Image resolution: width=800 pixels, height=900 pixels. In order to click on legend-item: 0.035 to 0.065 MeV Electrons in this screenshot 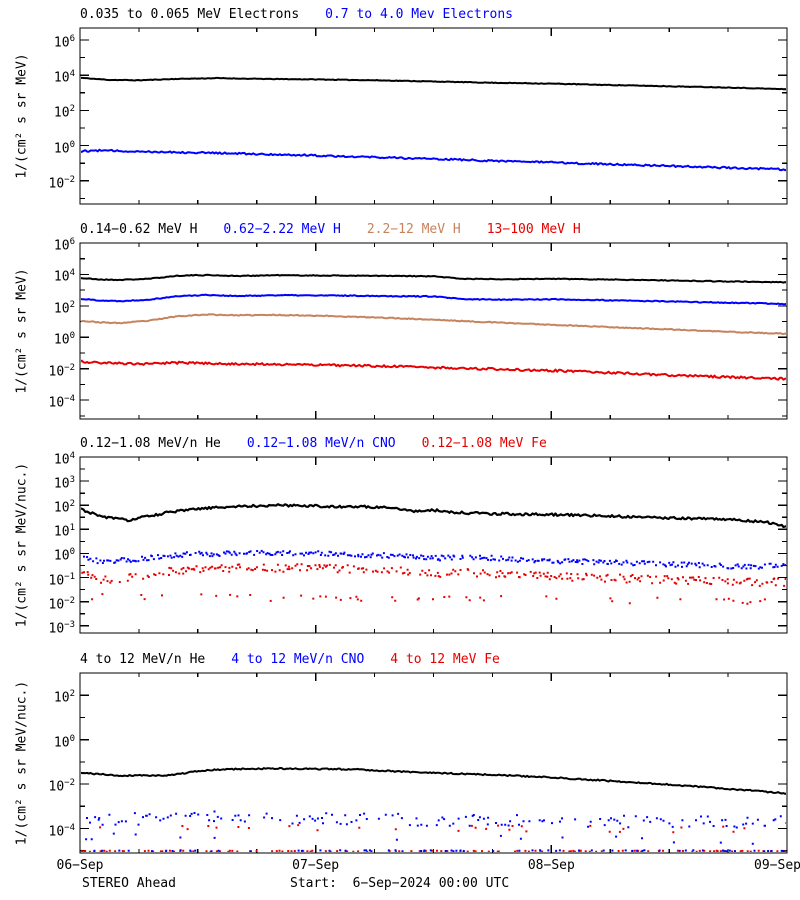, I will do `click(190, 14)`.